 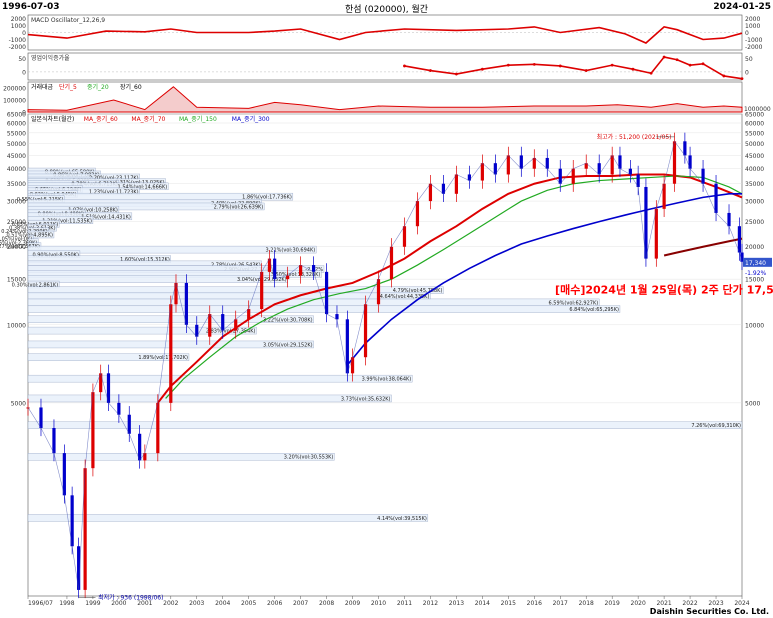 I want to click on volume-profile-label: 4.79%(vol:45,788K), so click(x=418, y=291).